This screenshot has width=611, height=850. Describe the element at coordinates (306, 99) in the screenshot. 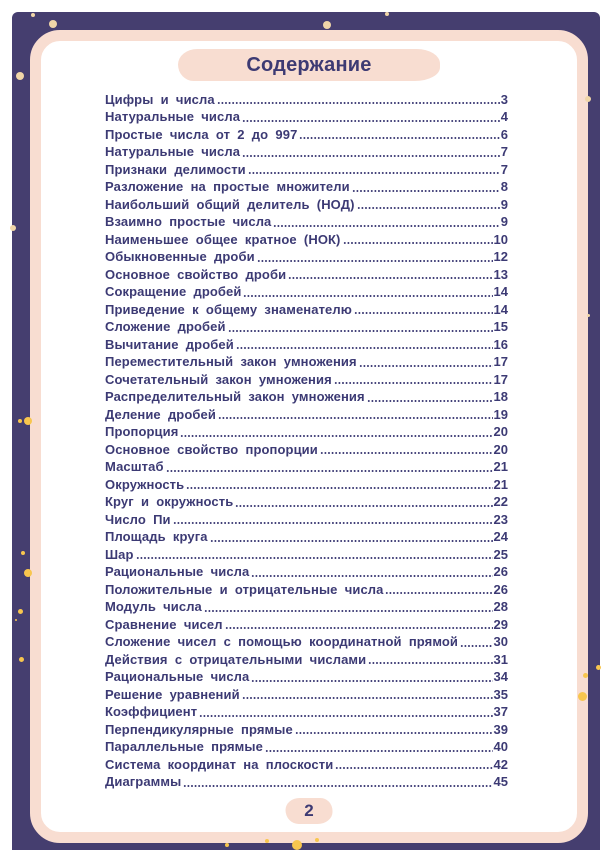

I see `toc-entry: Цифры и числа 3` at that location.